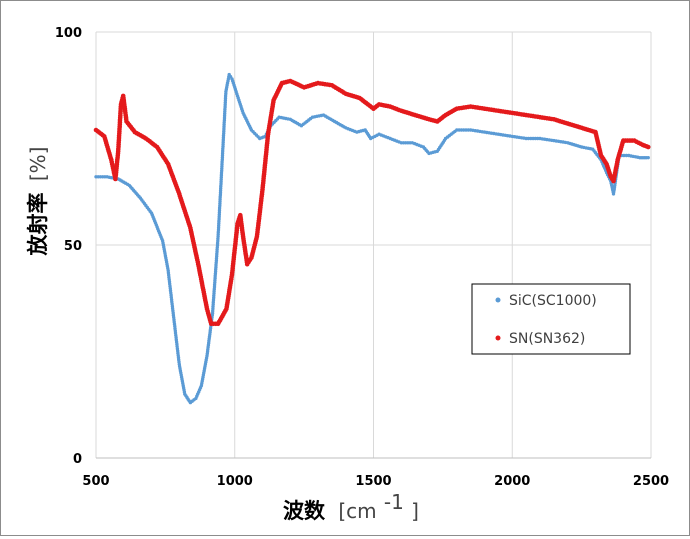  What do you see at coordinates (73, 246) in the screenshot?
I see `y-tick-label: 50` at bounding box center [73, 246].